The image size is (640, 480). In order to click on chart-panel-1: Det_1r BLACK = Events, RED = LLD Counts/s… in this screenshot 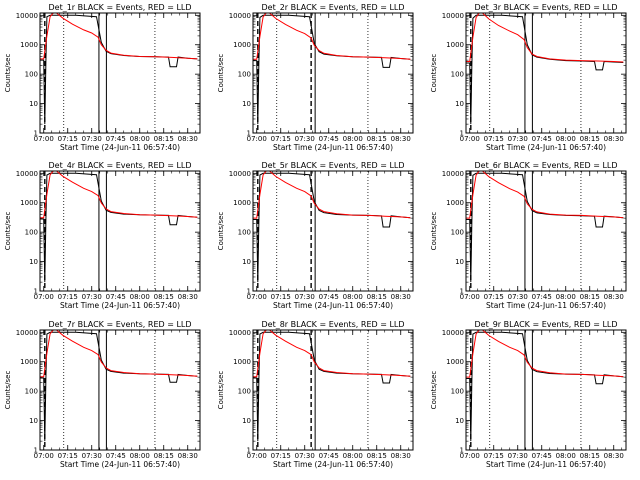, I will do `click(102, 77)`.